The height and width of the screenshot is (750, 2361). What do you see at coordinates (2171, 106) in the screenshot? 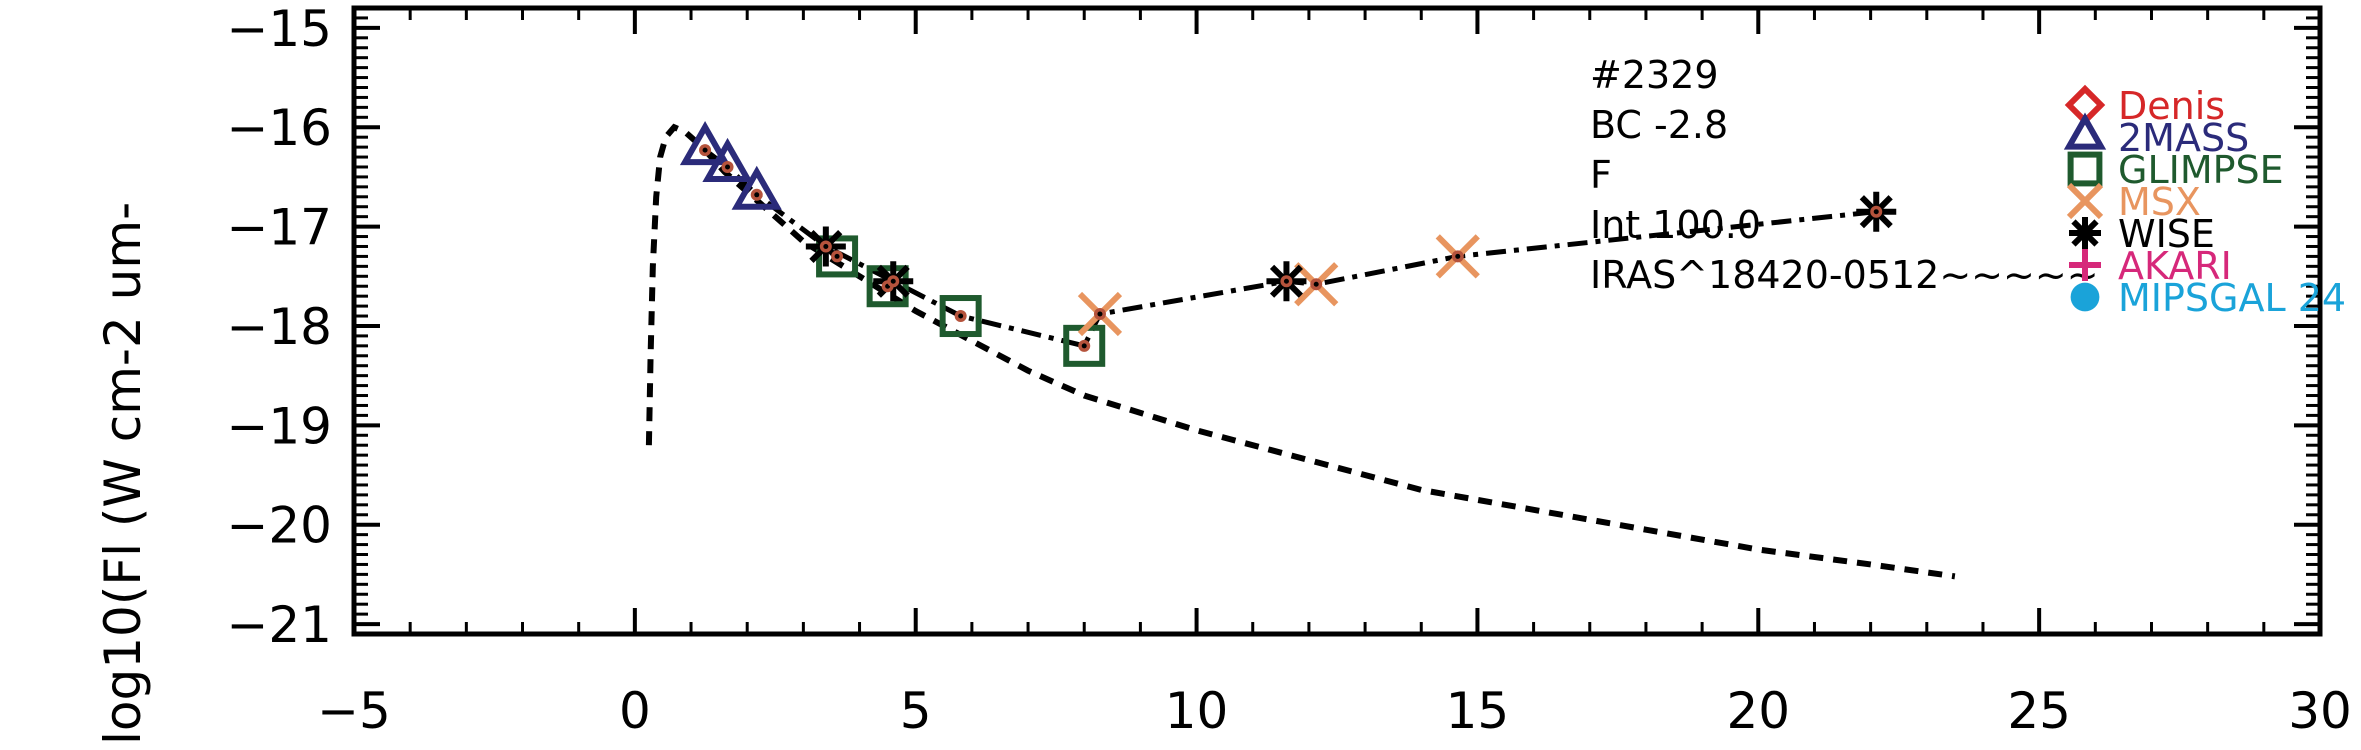
I see `legend-label: Denis` at bounding box center [2171, 106].